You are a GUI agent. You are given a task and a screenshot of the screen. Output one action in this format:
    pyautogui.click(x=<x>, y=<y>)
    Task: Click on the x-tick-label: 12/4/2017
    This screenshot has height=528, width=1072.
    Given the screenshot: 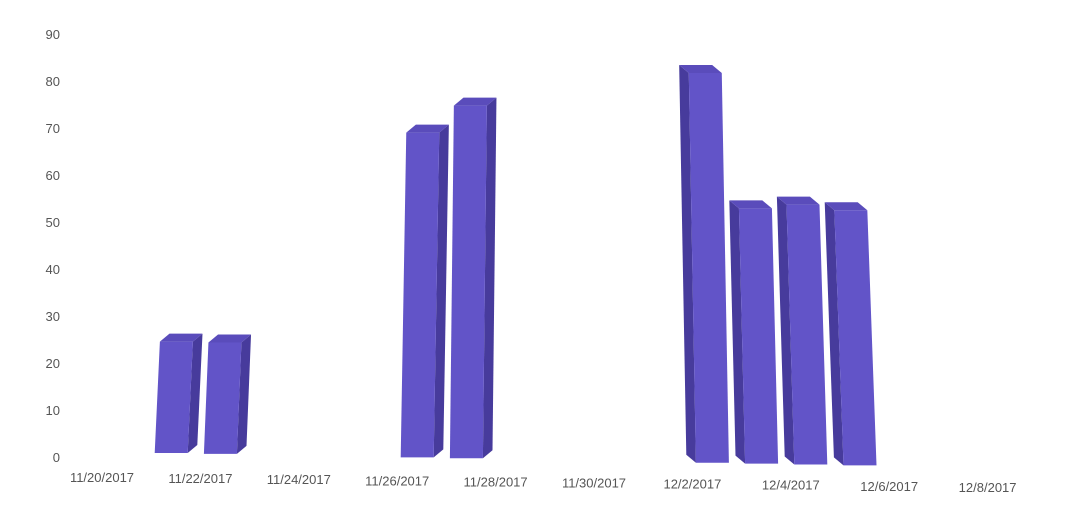 What is the action you would take?
    pyautogui.click(x=791, y=485)
    